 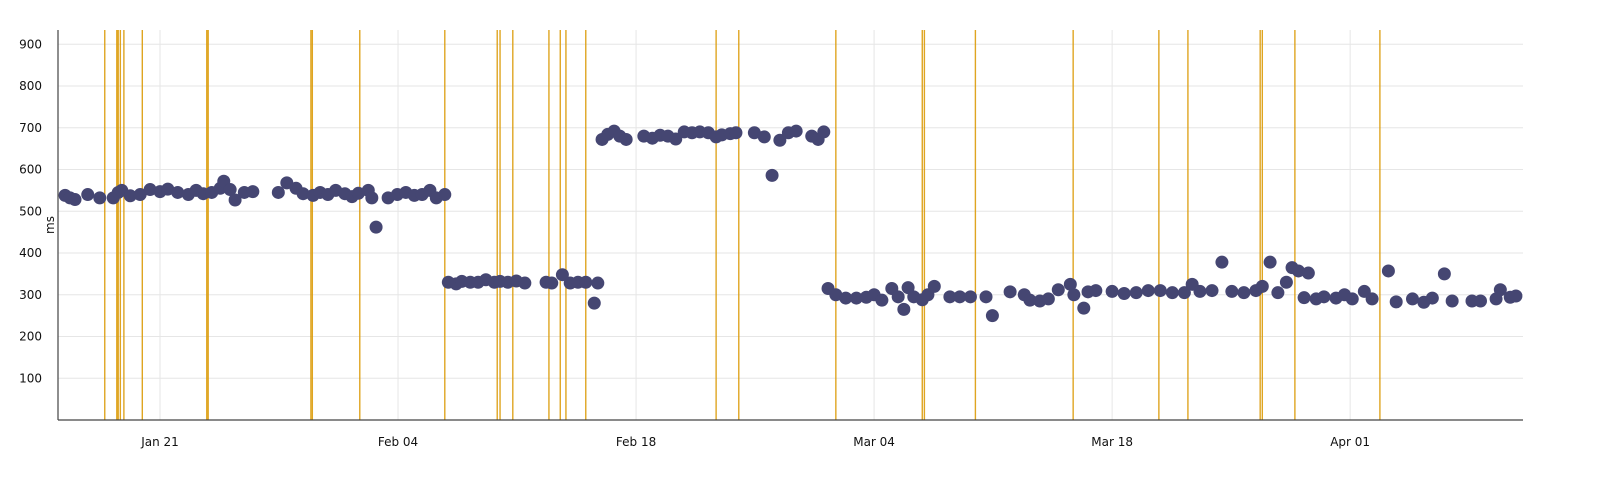 I want to click on y-tick-label: 500, so click(x=30, y=211).